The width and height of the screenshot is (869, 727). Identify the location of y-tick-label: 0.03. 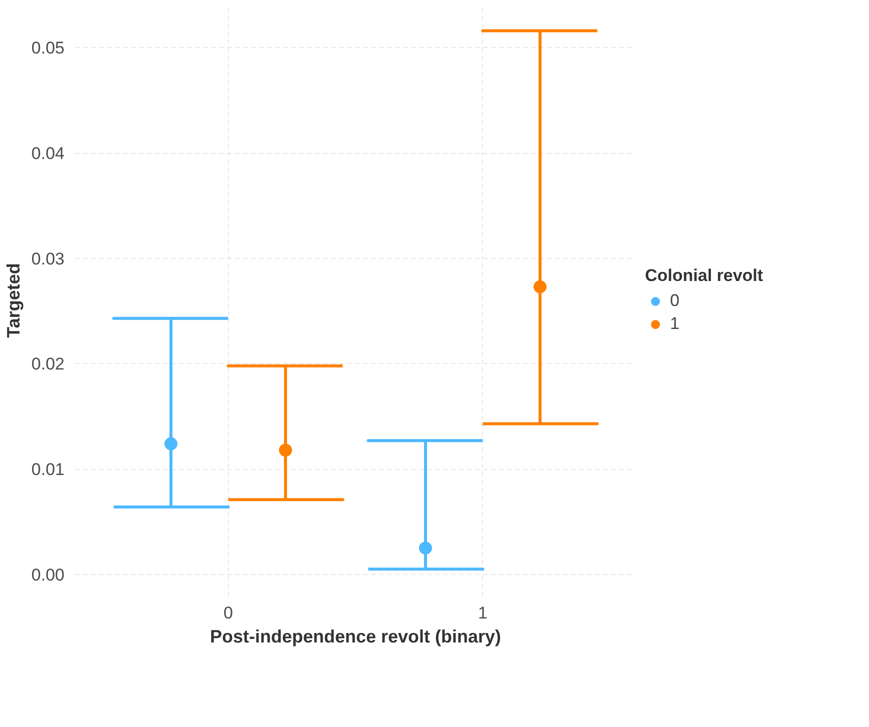
(48, 258).